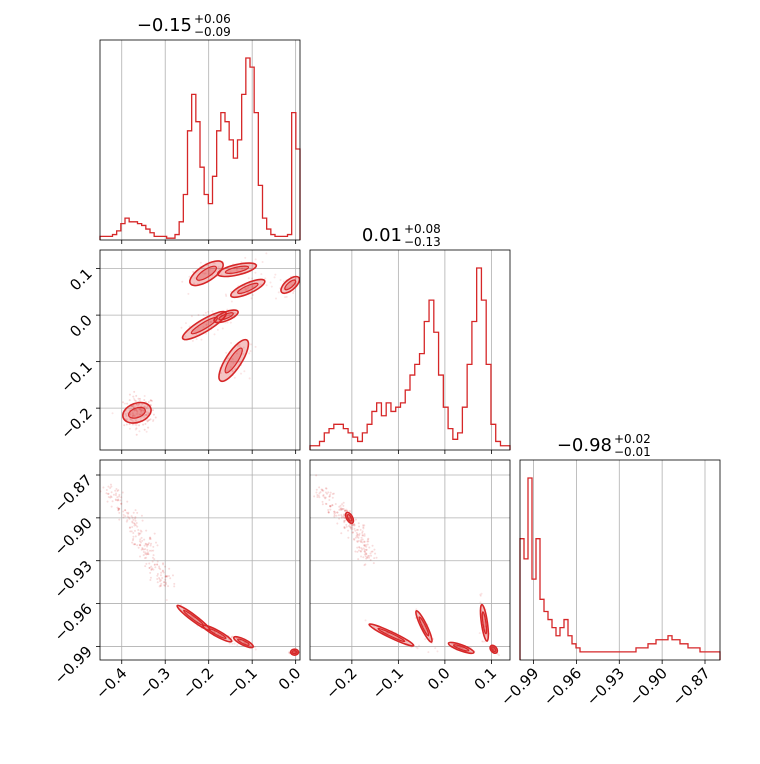 The image size is (760, 764). What do you see at coordinates (632, 439) in the screenshot?
I see `param-plus-3: +0.02` at bounding box center [632, 439].